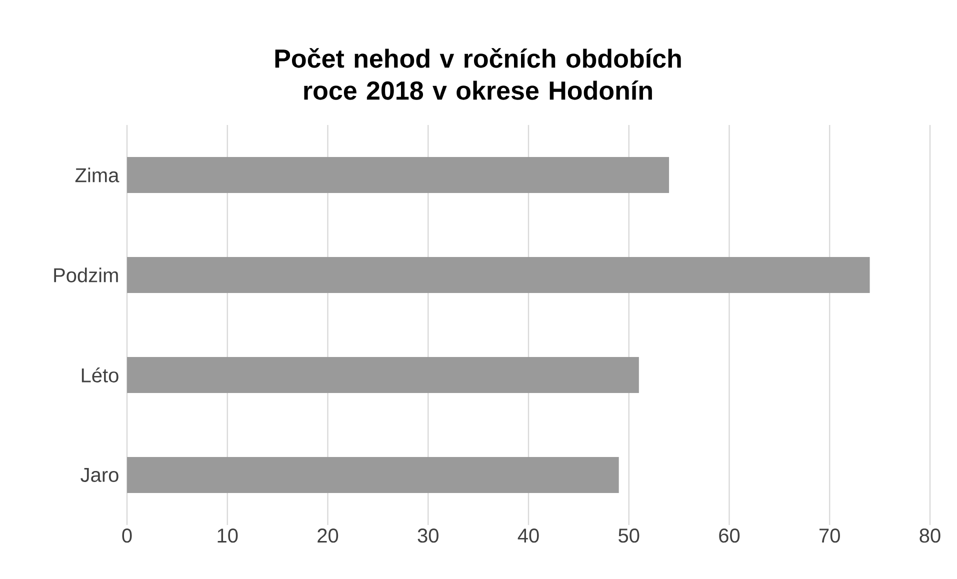 The image size is (957, 579). Describe the element at coordinates (428, 535) in the screenshot. I see `x-tick-label: 30` at that location.